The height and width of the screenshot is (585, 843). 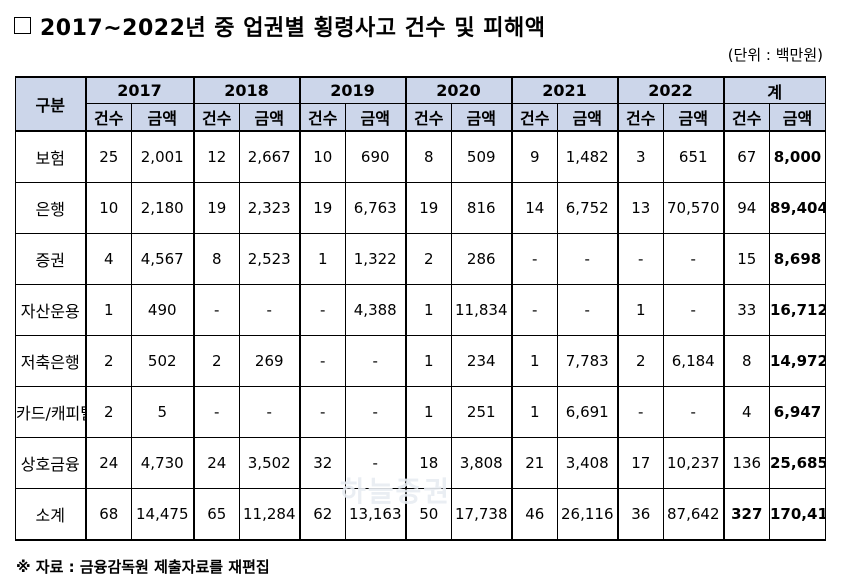 What do you see at coordinates (279, 26) in the screenshot?
I see `document-title: 2017~2022년 중 업권별 횡령사고 건수 및 피해액` at bounding box center [279, 26].